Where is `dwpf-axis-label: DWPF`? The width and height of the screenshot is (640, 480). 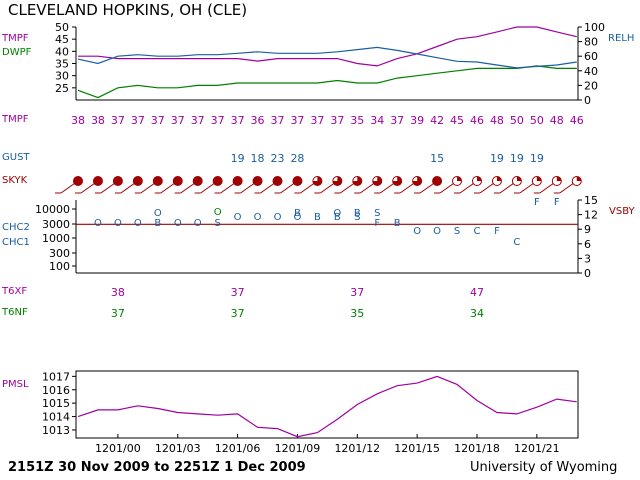
dwpf-axis-label: DWPF is located at coordinates (17, 52).